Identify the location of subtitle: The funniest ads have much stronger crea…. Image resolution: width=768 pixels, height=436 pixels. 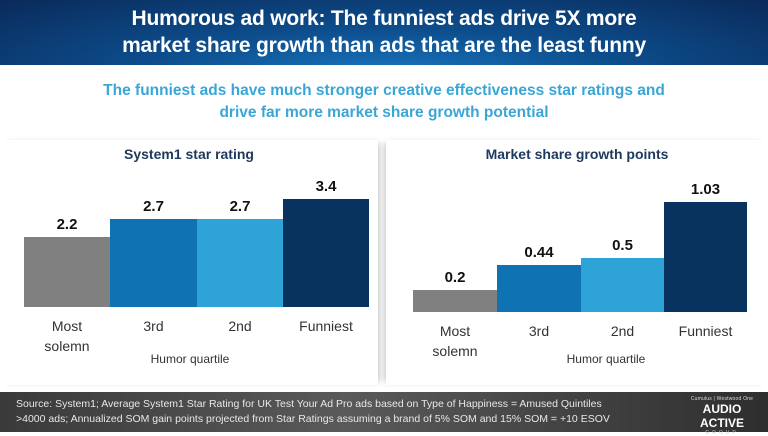
(384, 102).